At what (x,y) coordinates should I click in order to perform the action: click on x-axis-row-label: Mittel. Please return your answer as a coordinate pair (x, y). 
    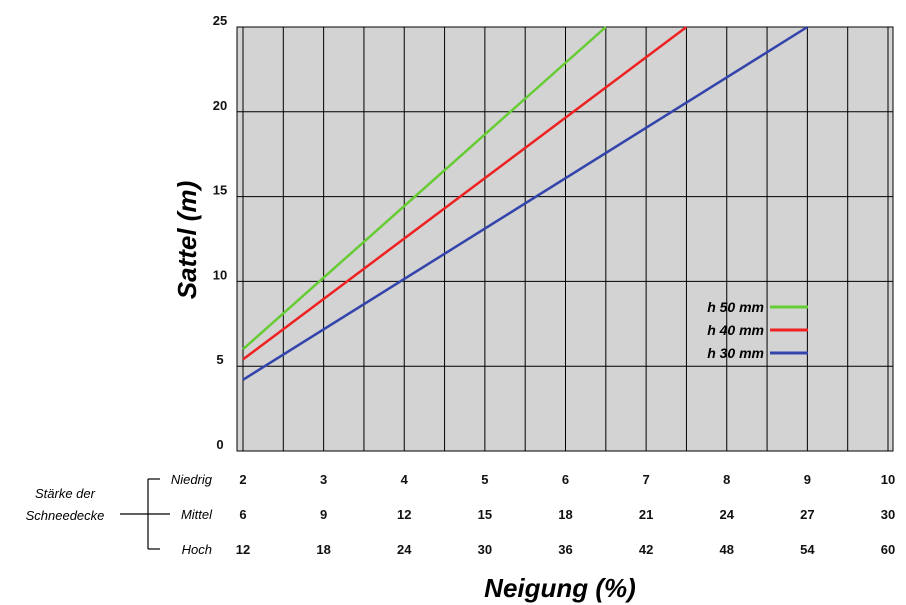
    Looking at the image, I should click on (197, 514).